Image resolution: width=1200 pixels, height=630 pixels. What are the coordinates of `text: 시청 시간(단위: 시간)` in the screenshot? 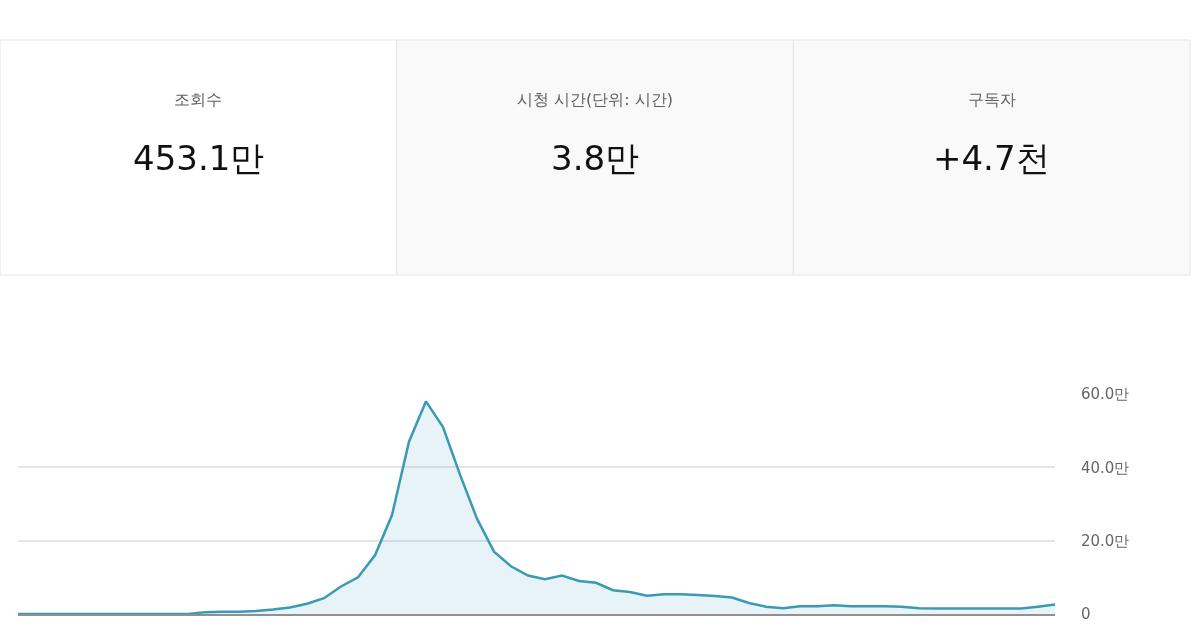 It's located at (595, 99).